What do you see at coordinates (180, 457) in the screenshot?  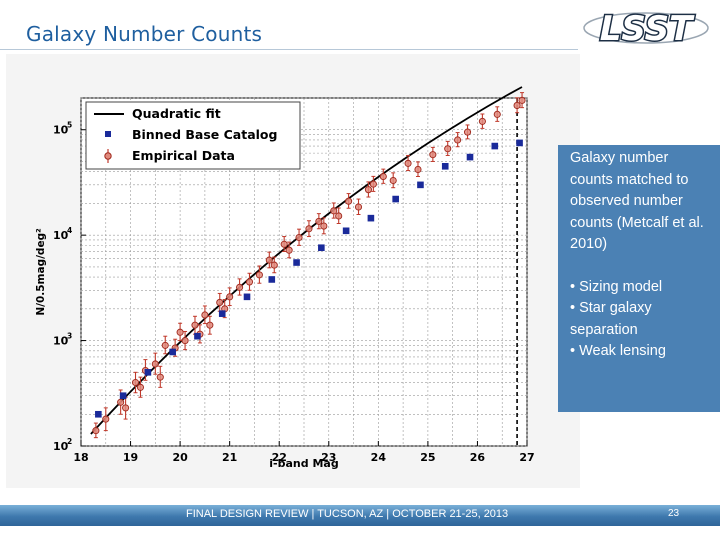 I see `x-tick-label: 20` at bounding box center [180, 457].